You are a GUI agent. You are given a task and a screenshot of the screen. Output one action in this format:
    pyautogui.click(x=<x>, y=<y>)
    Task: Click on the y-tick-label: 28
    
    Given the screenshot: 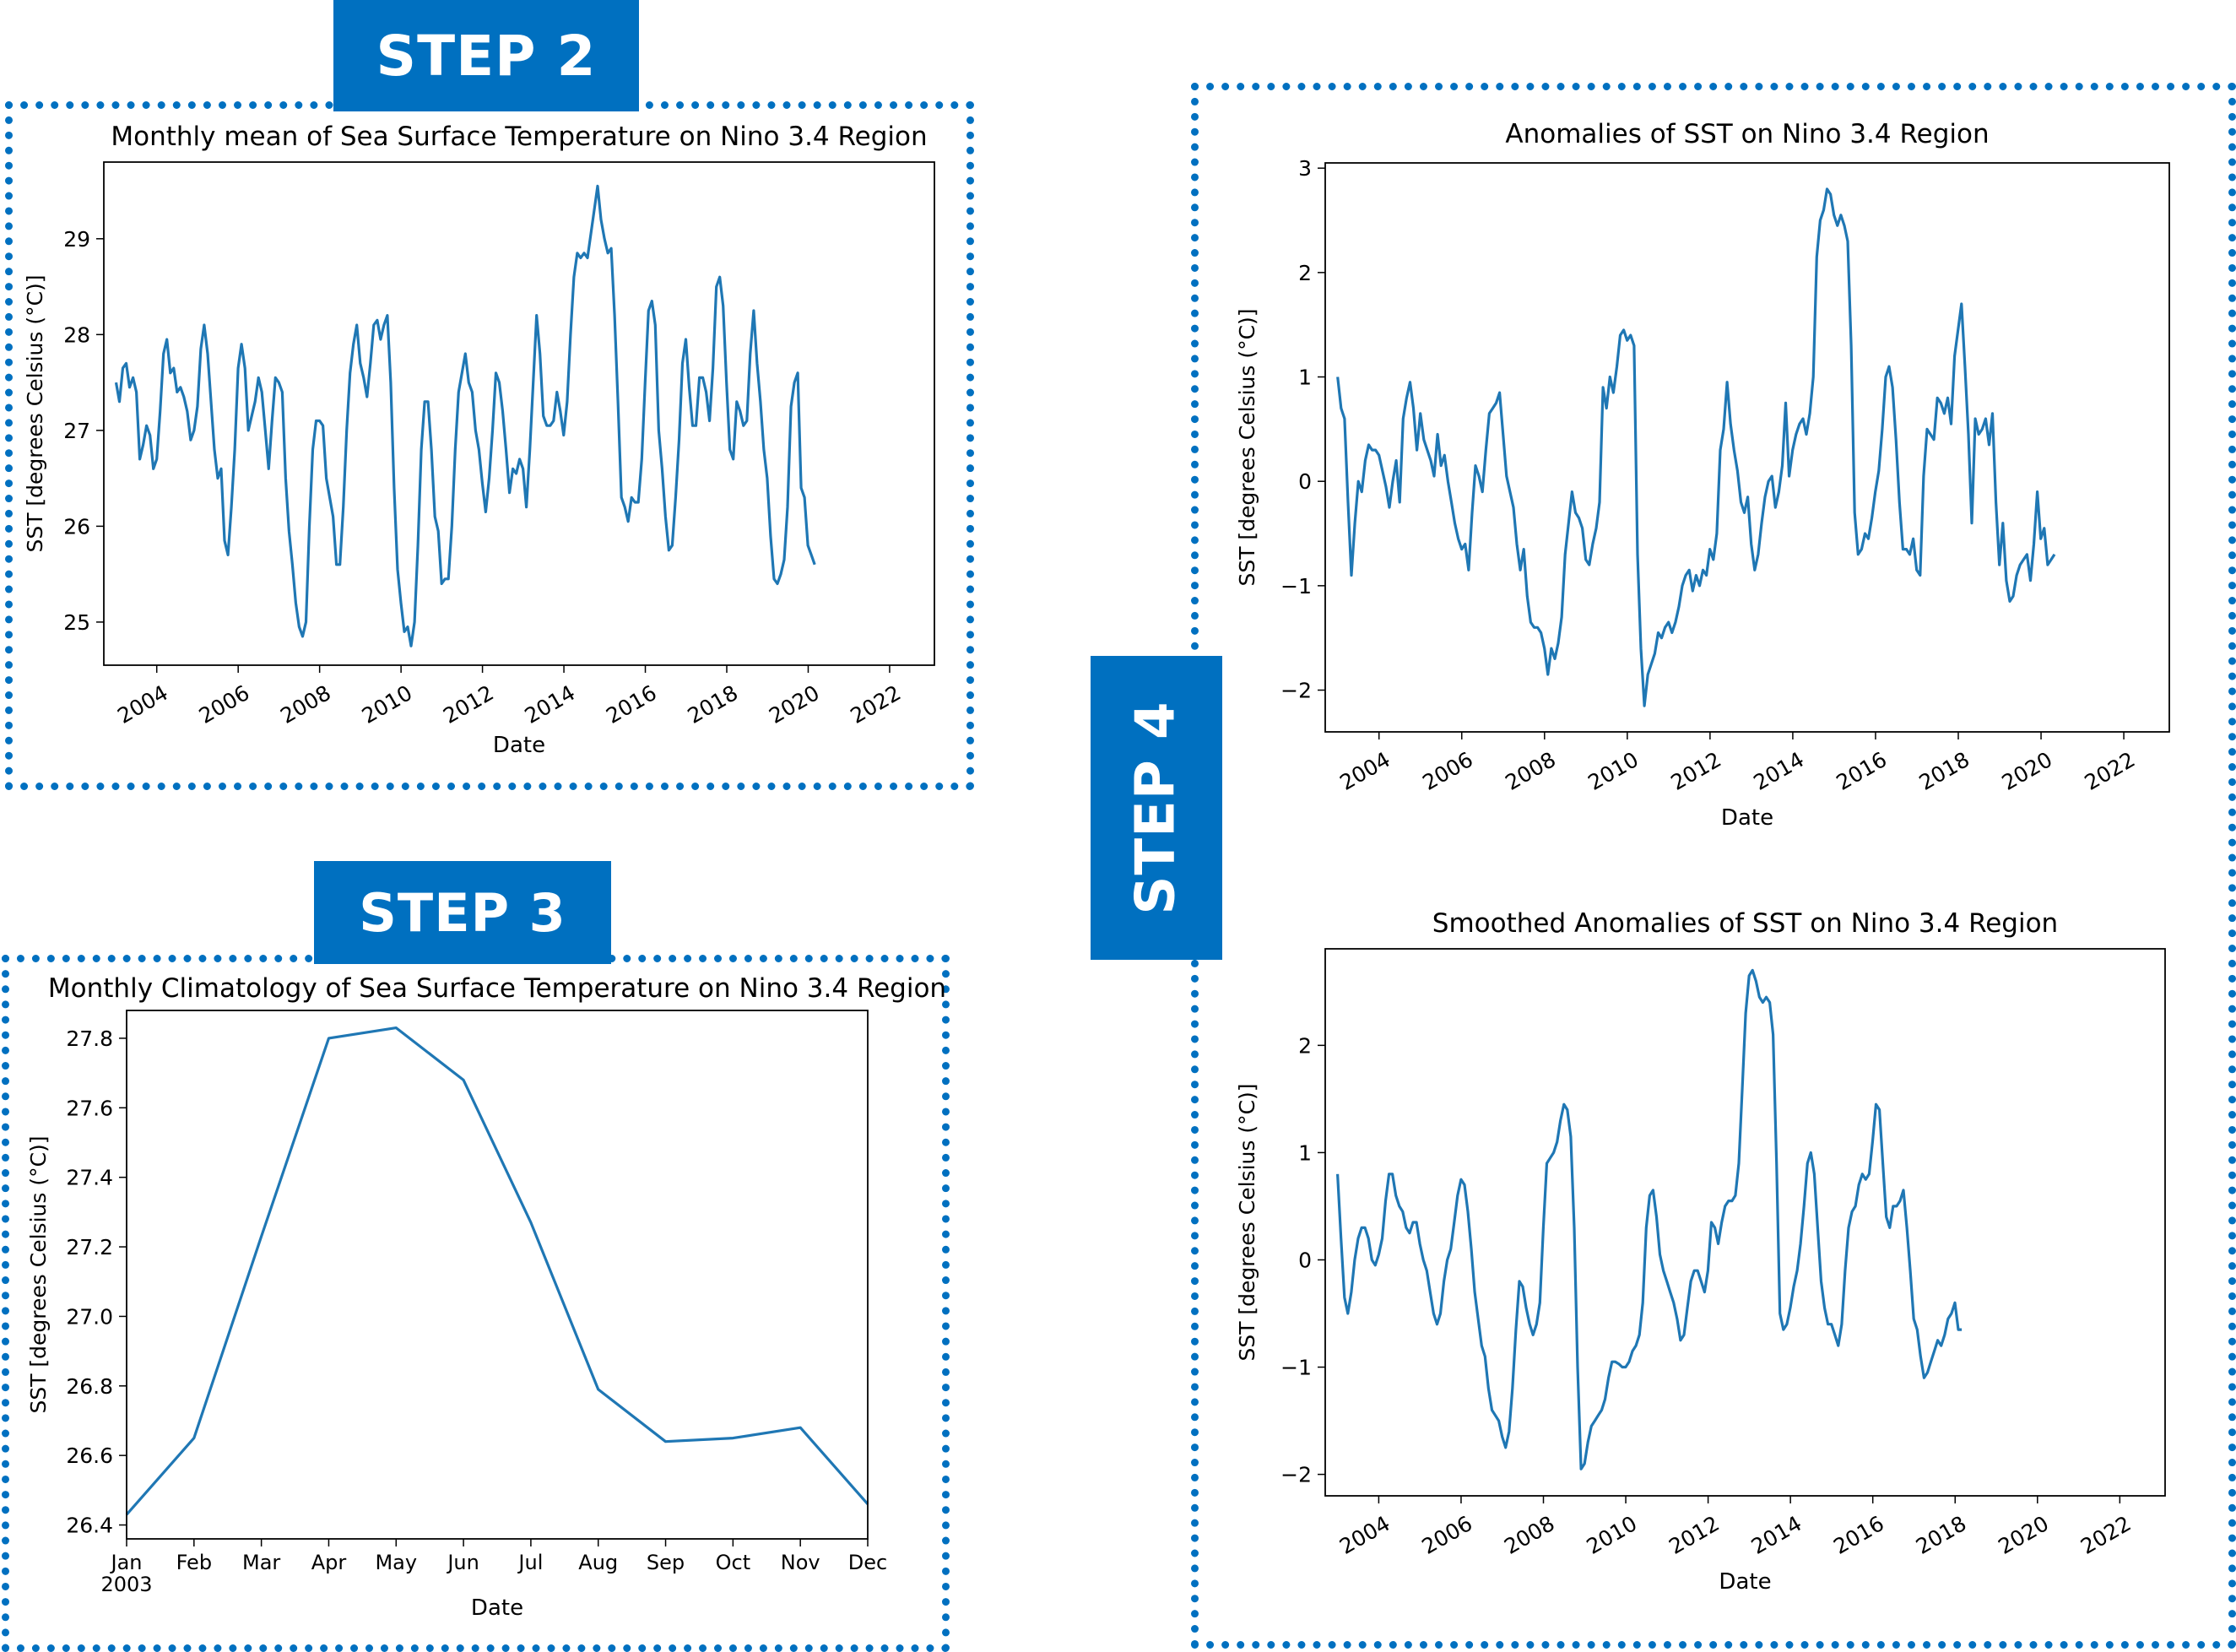 What is the action you would take?
    pyautogui.click(x=76, y=334)
    